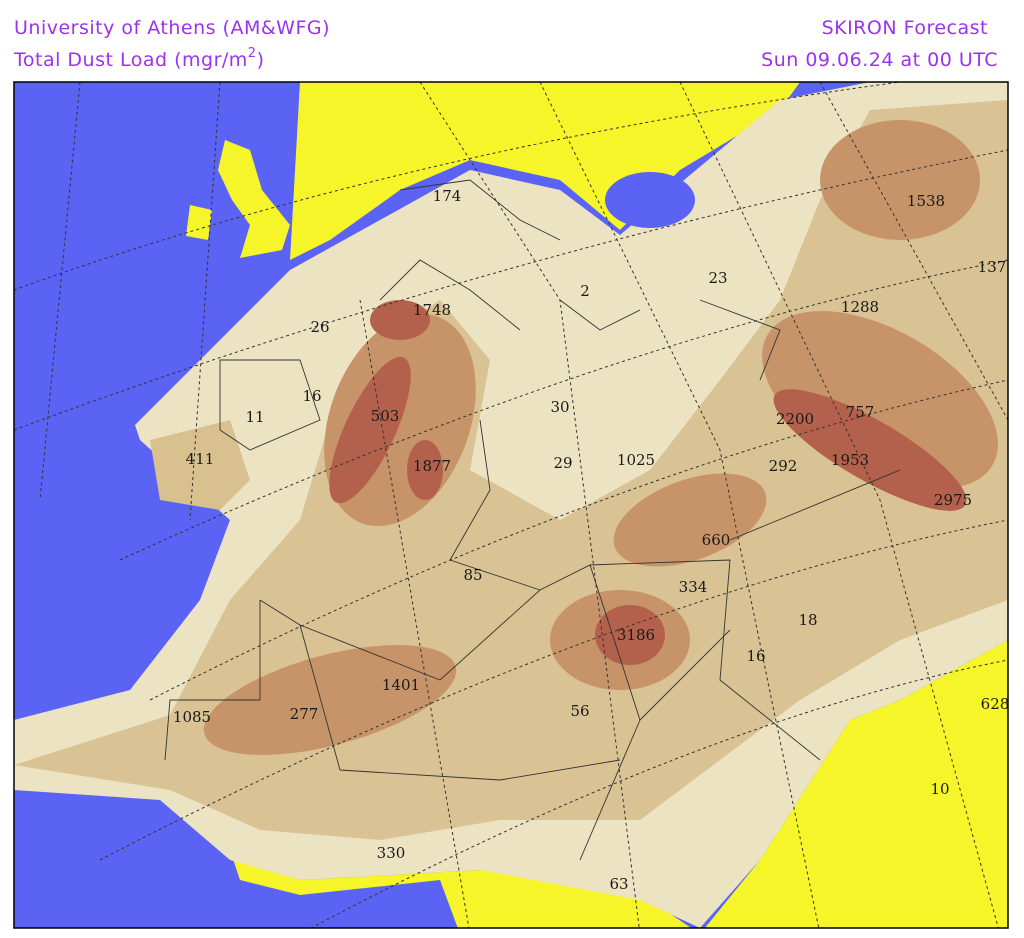 The width and height of the screenshot is (1024, 938). Describe the element at coordinates (650, 200) in the screenshot. I see `black-sea` at that location.